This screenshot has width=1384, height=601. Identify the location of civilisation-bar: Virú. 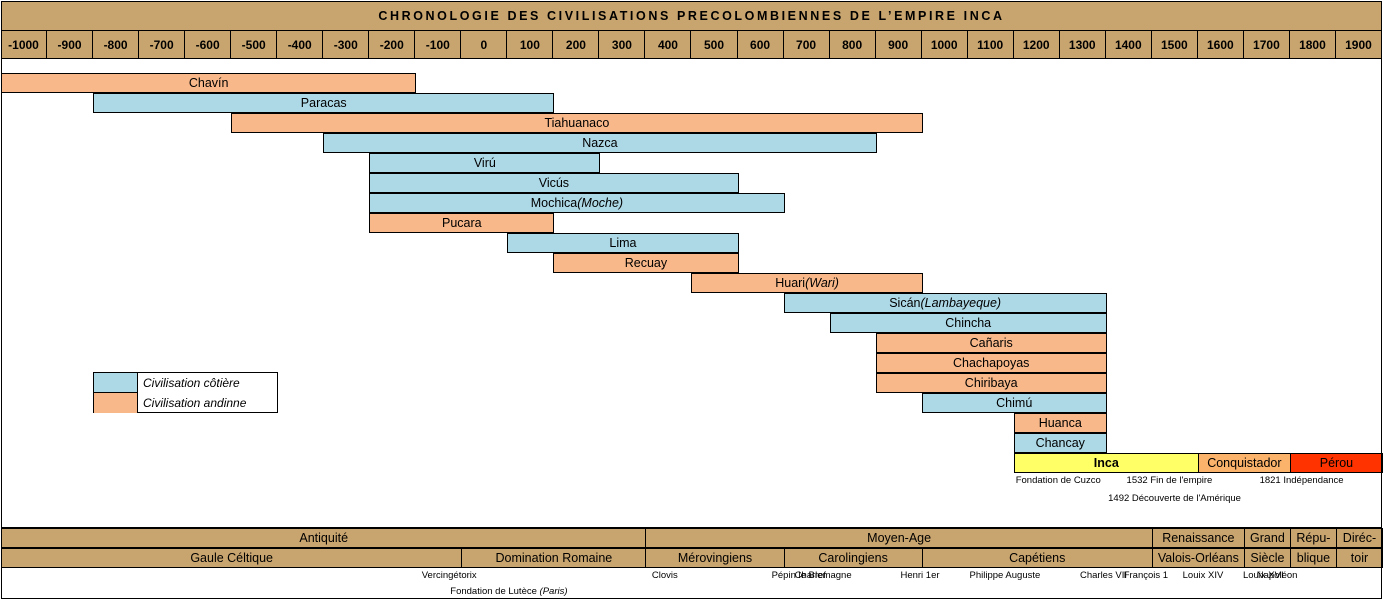
(485, 163).